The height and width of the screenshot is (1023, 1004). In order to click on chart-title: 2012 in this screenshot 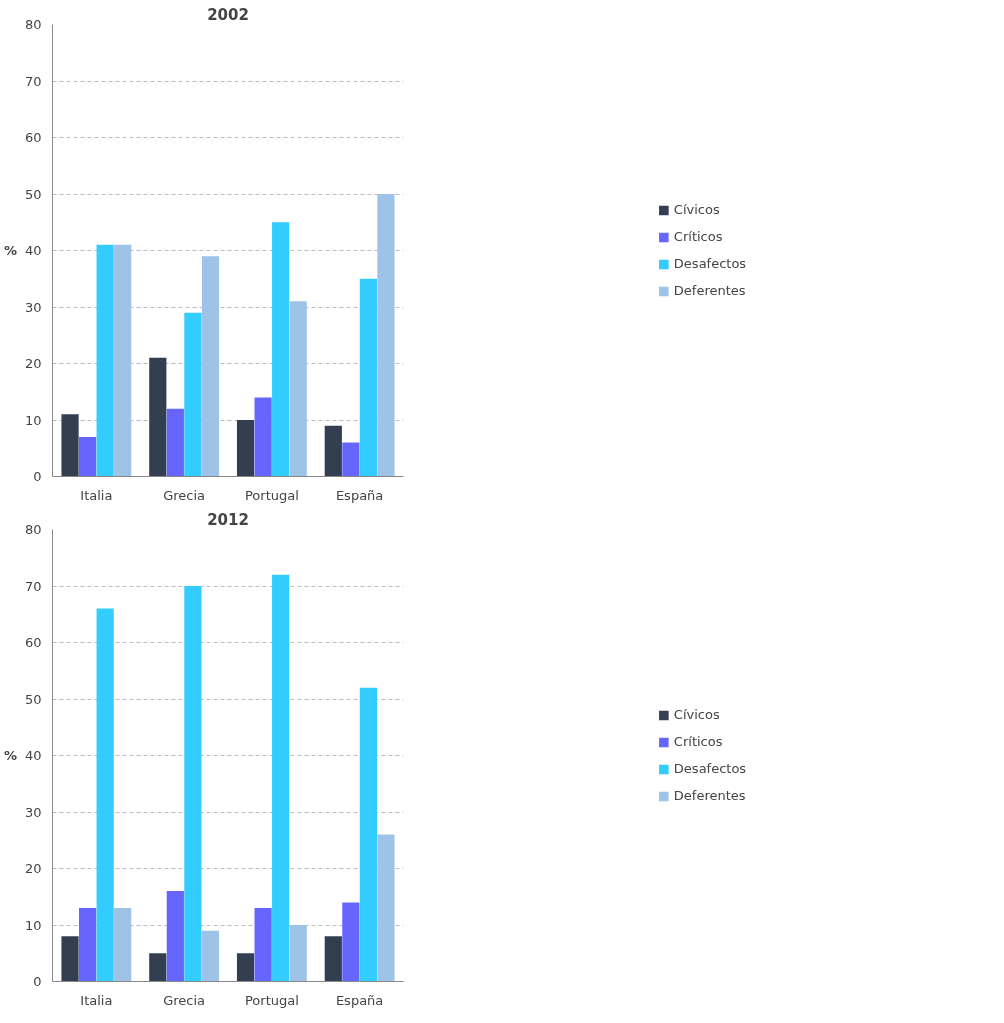, I will do `click(228, 519)`.